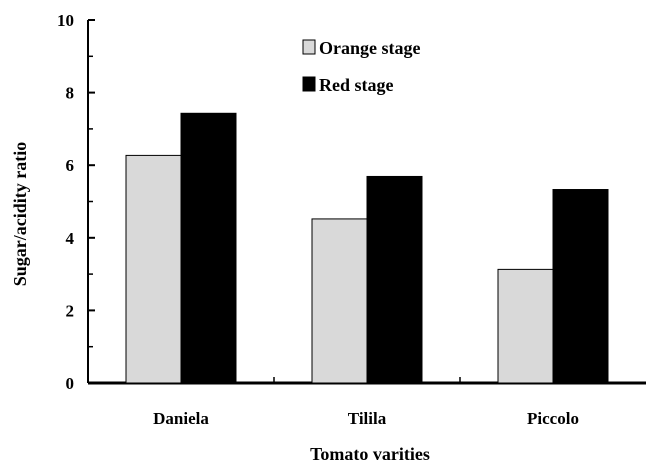 Image resolution: width=654 pixels, height=466 pixels. I want to click on y-tick-label: 8, so click(70, 93).